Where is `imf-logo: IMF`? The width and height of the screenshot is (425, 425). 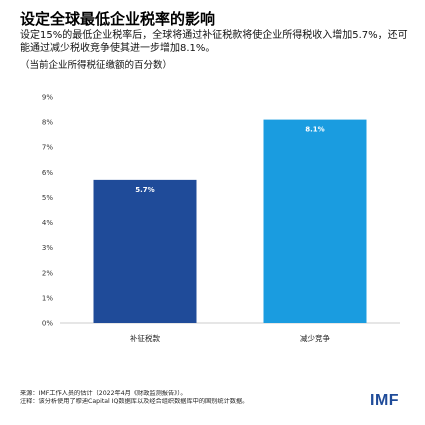
imf-logo: IMF is located at coordinates (385, 400).